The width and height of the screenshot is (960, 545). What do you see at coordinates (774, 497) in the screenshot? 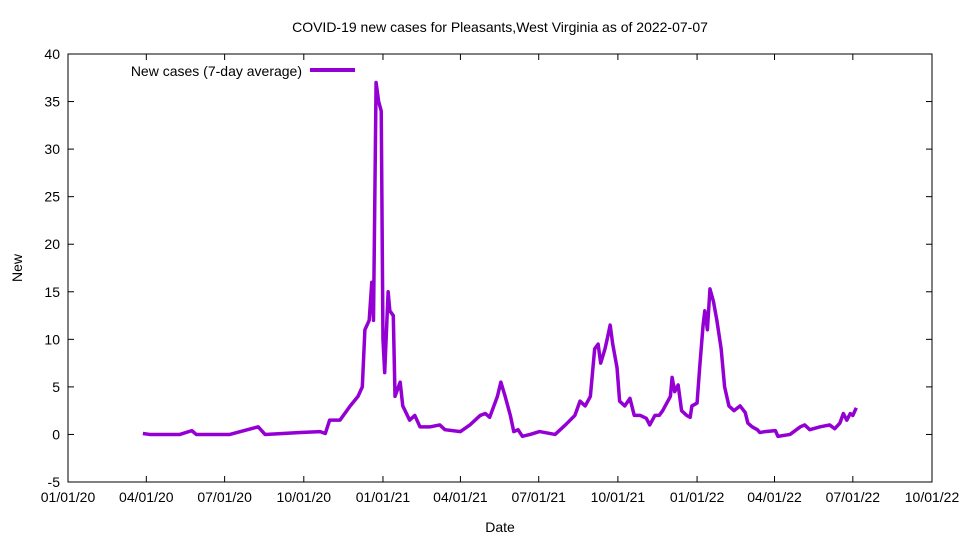
I see `x-tick-label: 04/01/22` at bounding box center [774, 497].